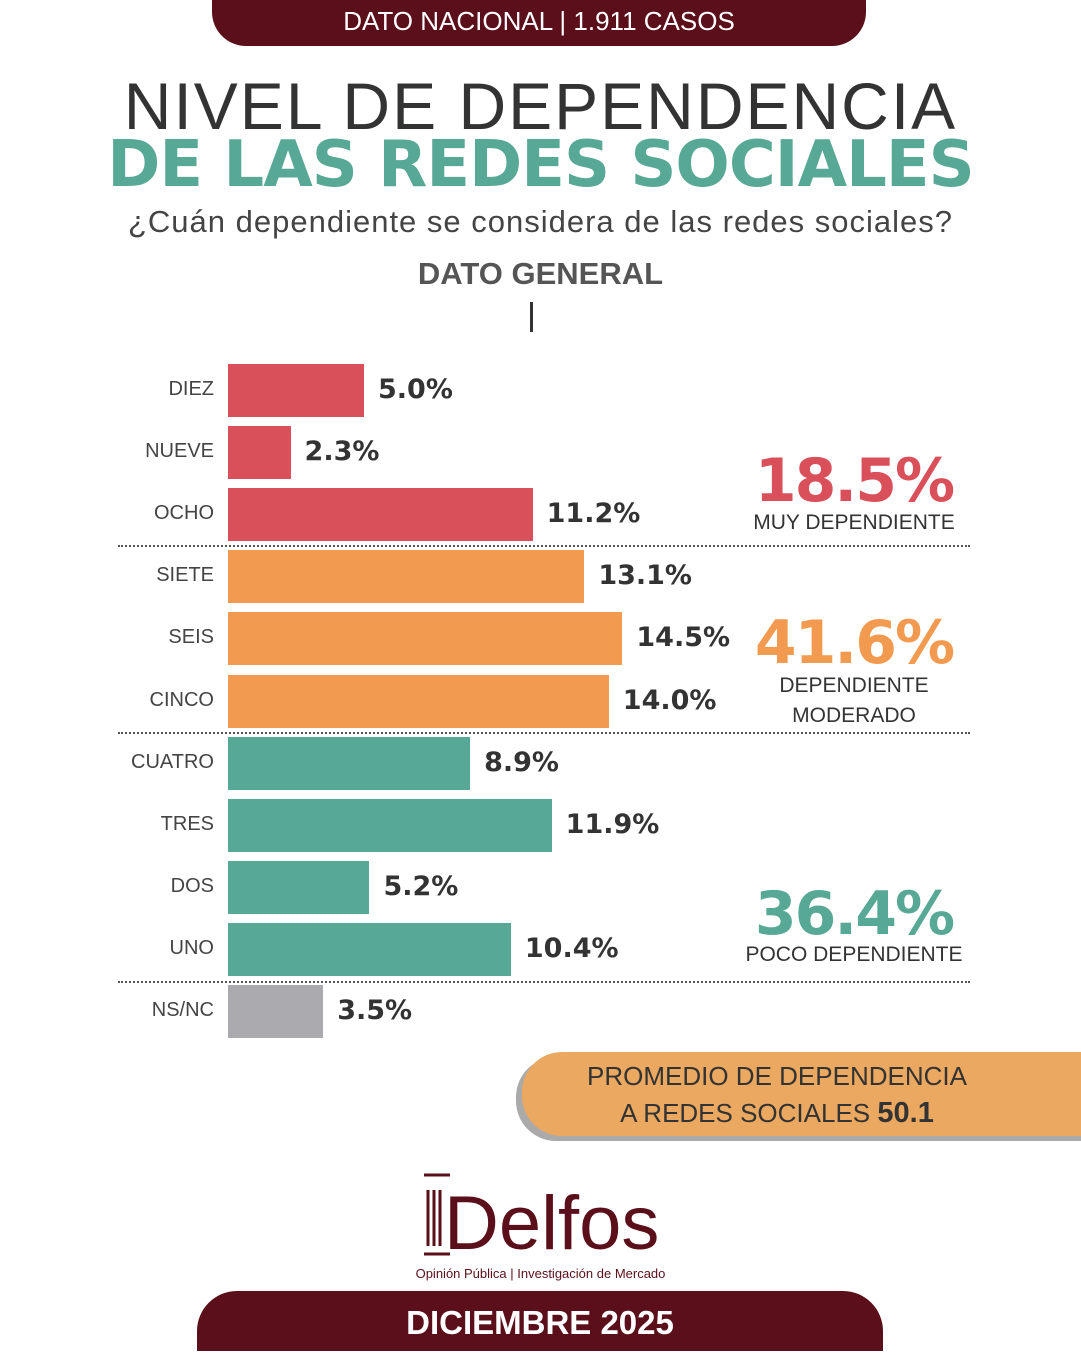  I want to click on group-muy-label: MUY DEPENDIENTE, so click(854, 522).